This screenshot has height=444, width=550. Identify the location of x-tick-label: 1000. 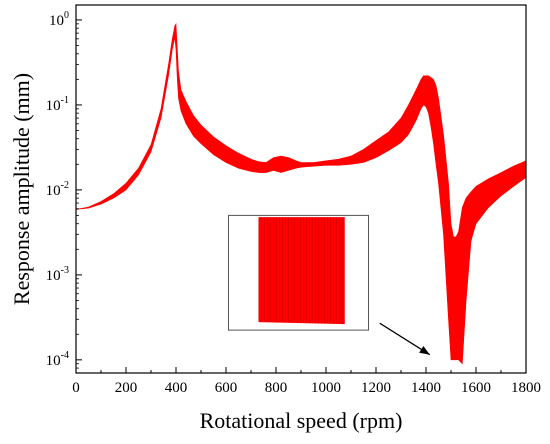
(326, 388).